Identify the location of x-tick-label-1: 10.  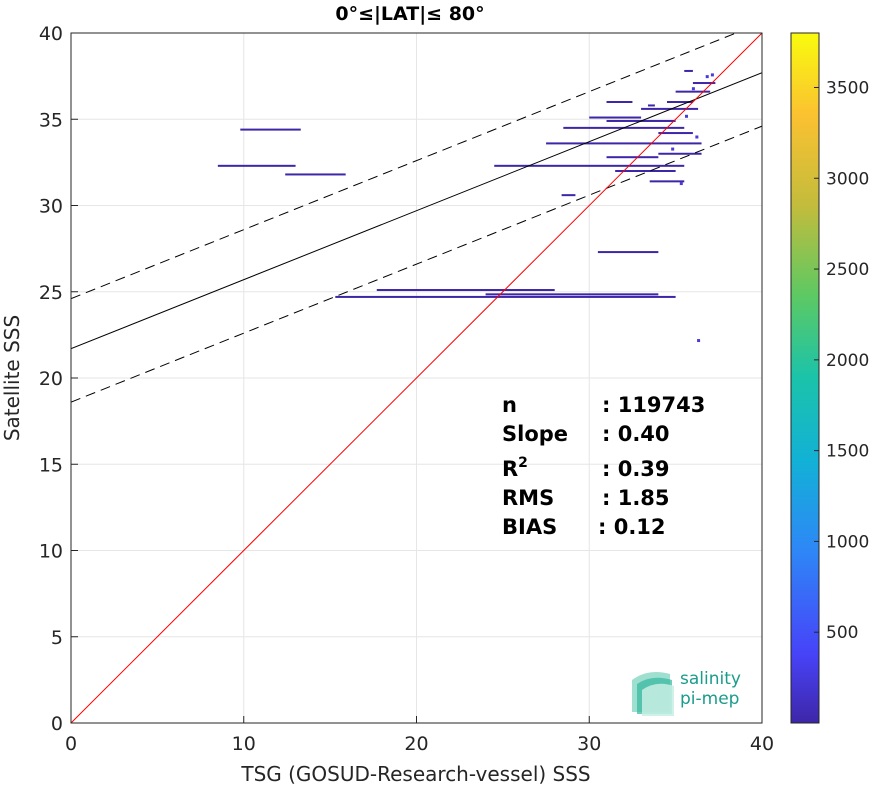
(244, 744).